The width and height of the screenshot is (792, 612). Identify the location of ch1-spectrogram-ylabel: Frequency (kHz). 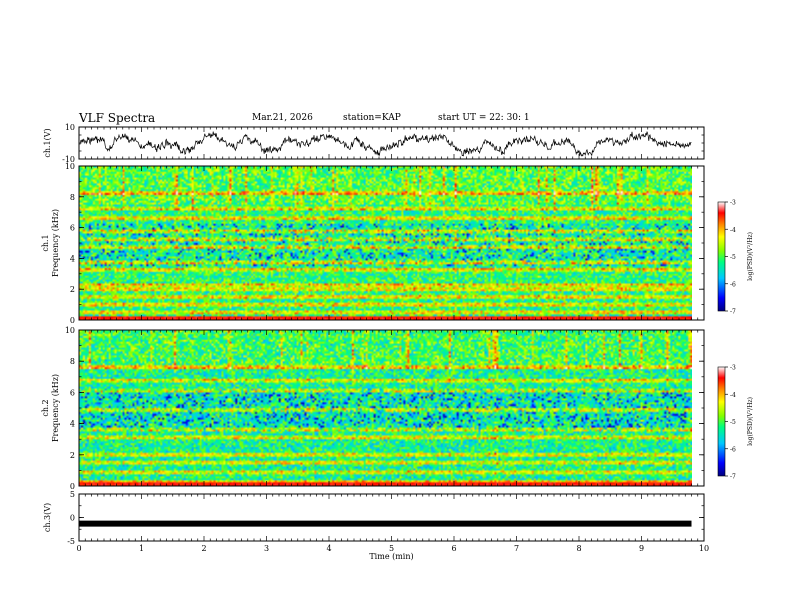
(55, 243).